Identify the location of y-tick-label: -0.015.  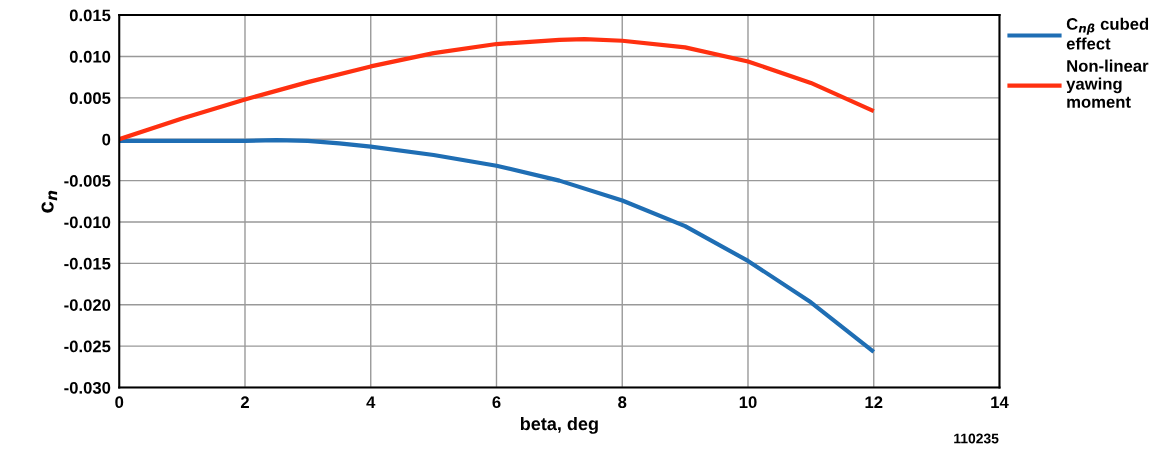
(87, 263).